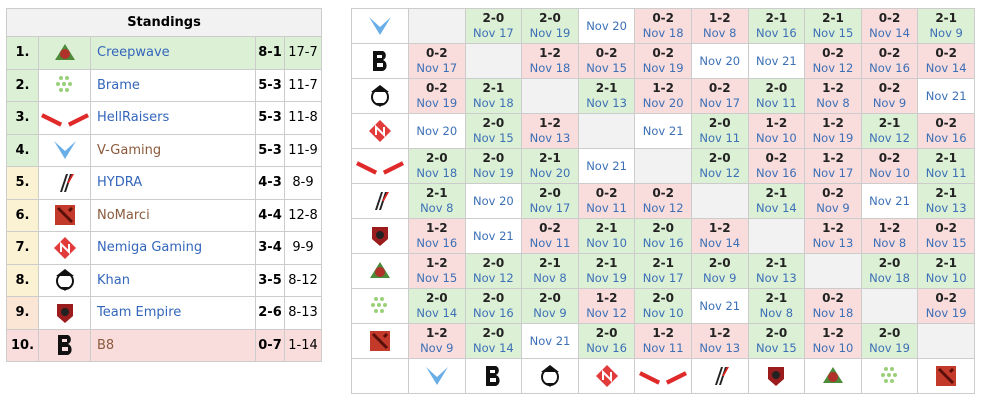 The width and height of the screenshot is (989, 405). Describe the element at coordinates (380, 26) in the screenshot. I see `row-logo` at that location.